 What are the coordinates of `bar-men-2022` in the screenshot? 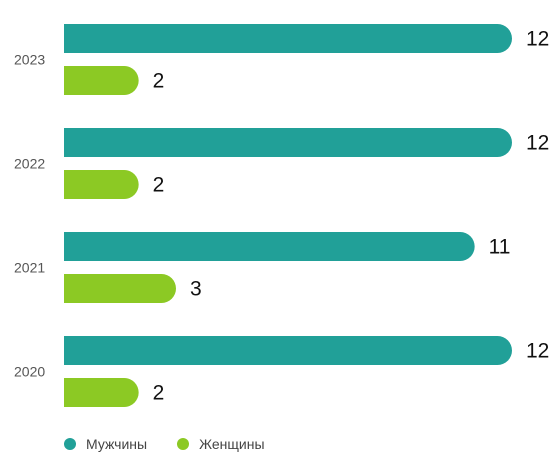 It's located at (288, 142).